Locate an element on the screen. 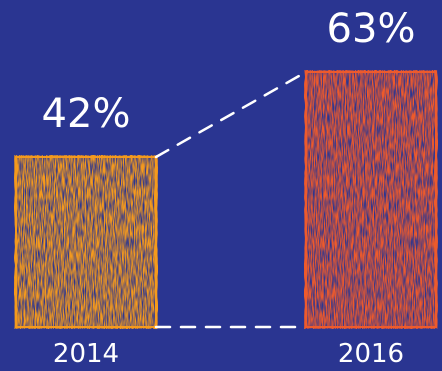 The width and height of the screenshot is (442, 371). connector-top-line is located at coordinates (231, 114).